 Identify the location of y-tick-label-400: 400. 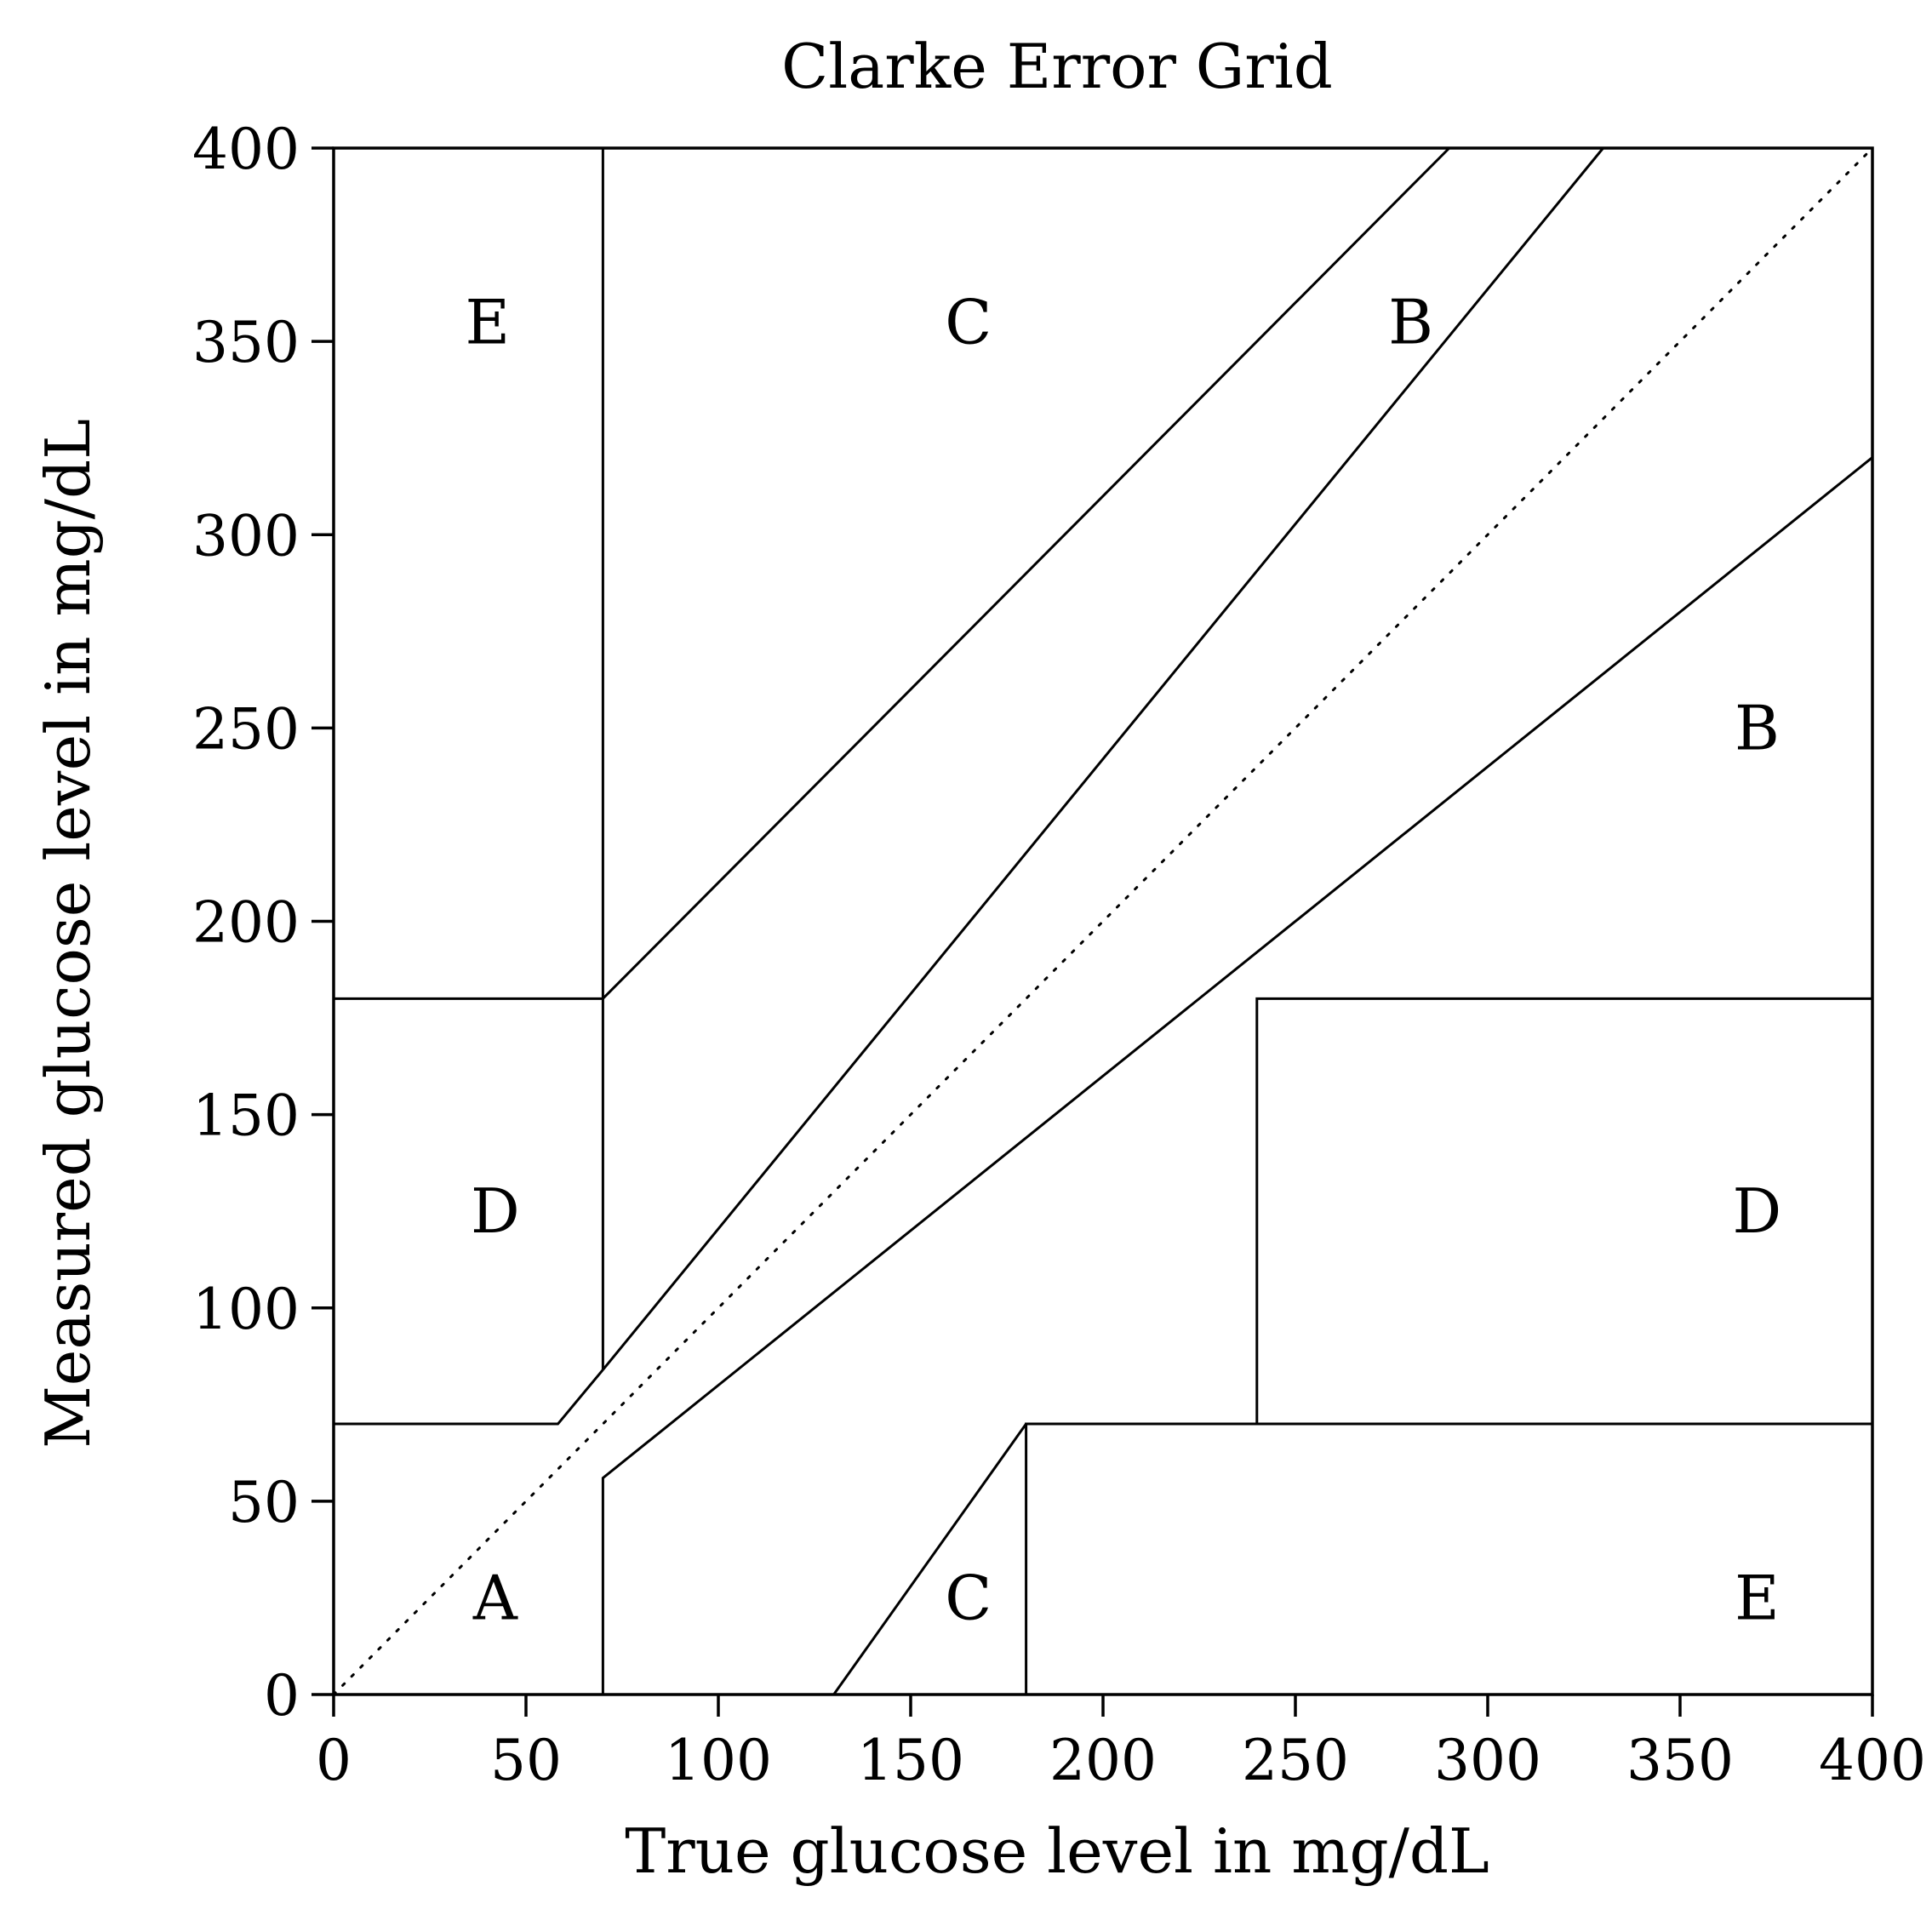
(246, 149).